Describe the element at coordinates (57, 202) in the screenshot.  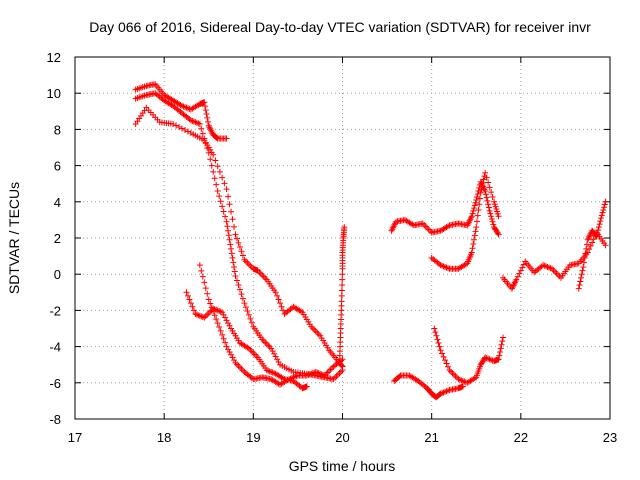
I see `y-tick-label: 4` at that location.